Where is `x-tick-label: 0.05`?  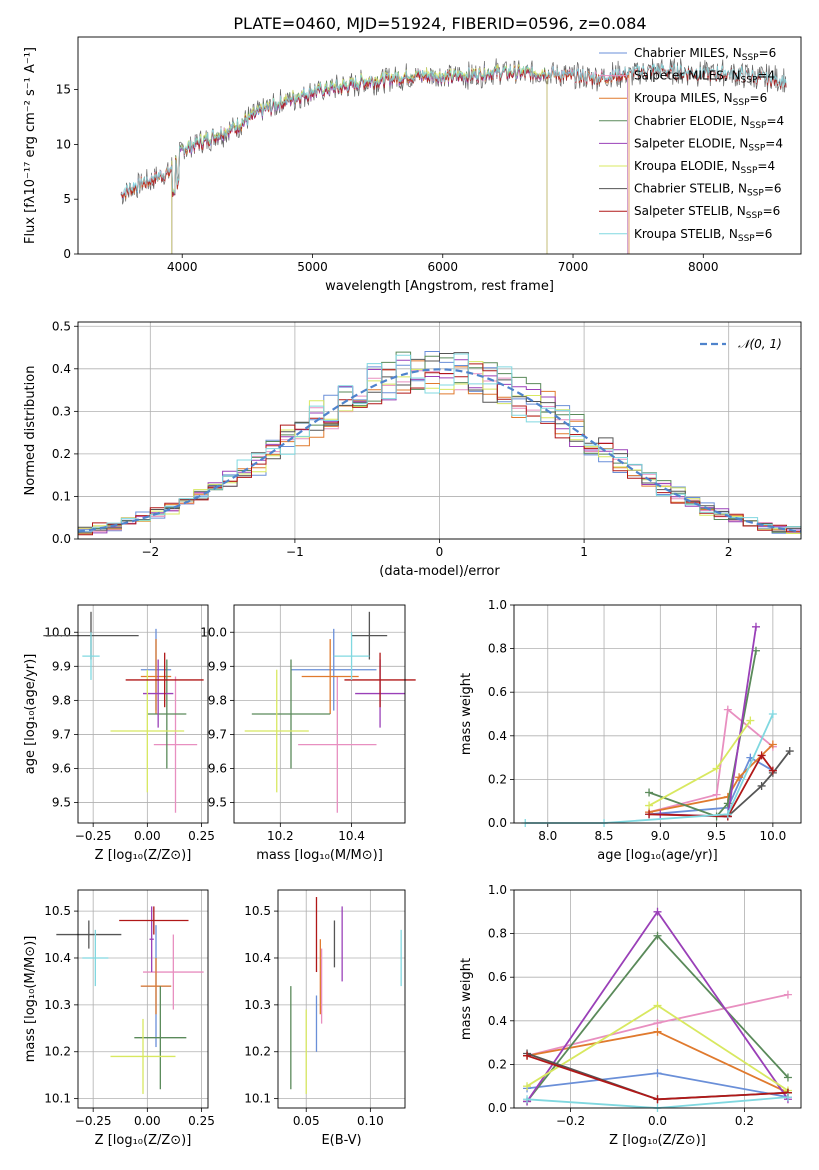
x-tick-label: 0.05 is located at coordinates (306, 1121).